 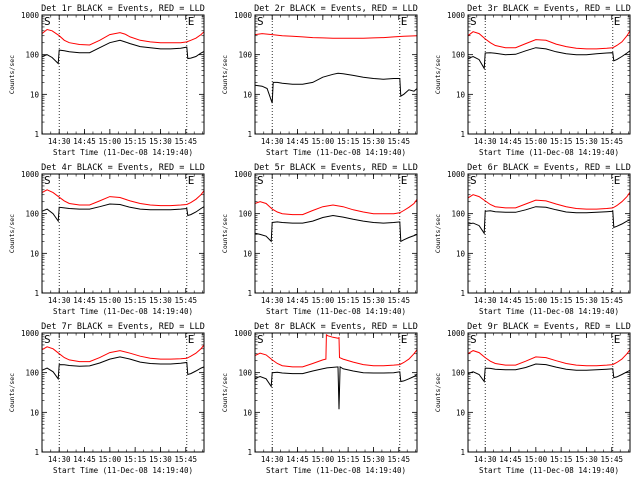 I want to click on chart-title: Det 9r BLACK = Events, RED = LLD, so click(x=549, y=327).